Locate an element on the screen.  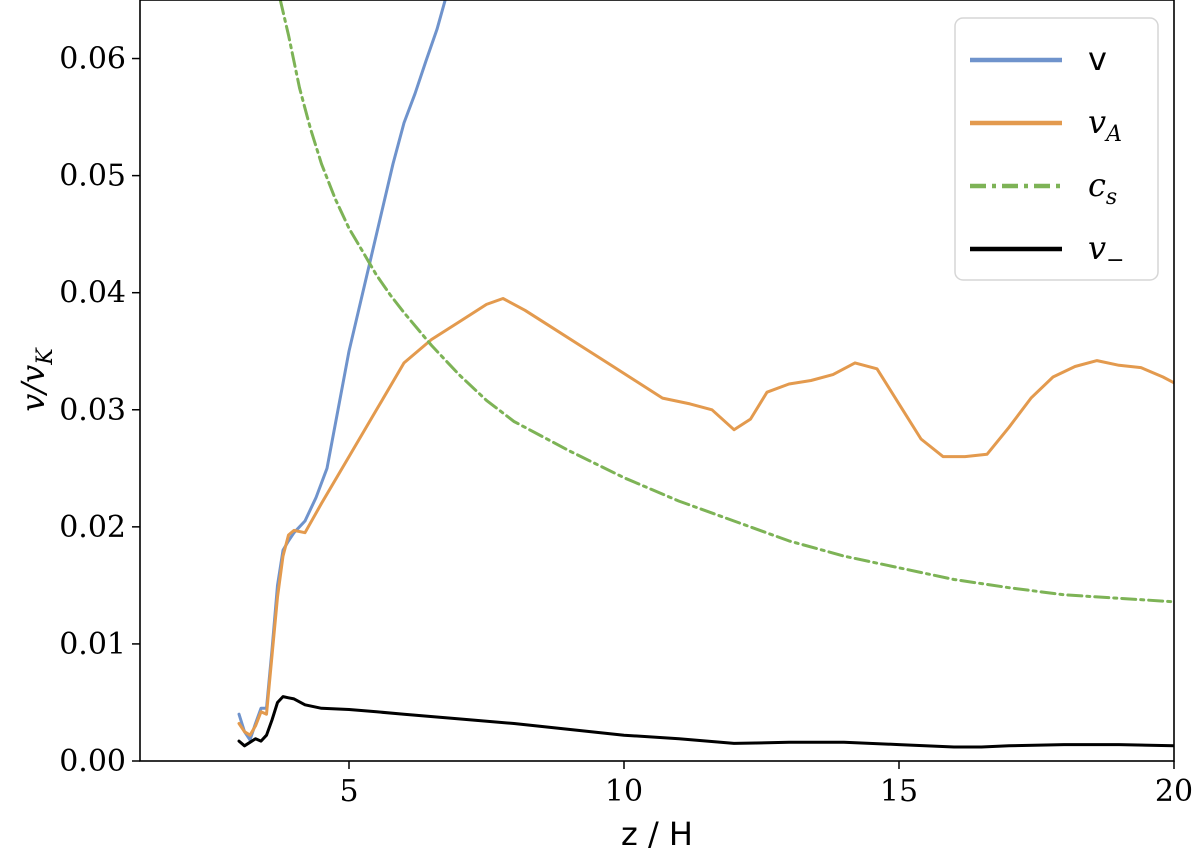
y-tick-label-3: 0.03 is located at coordinates (92, 410).